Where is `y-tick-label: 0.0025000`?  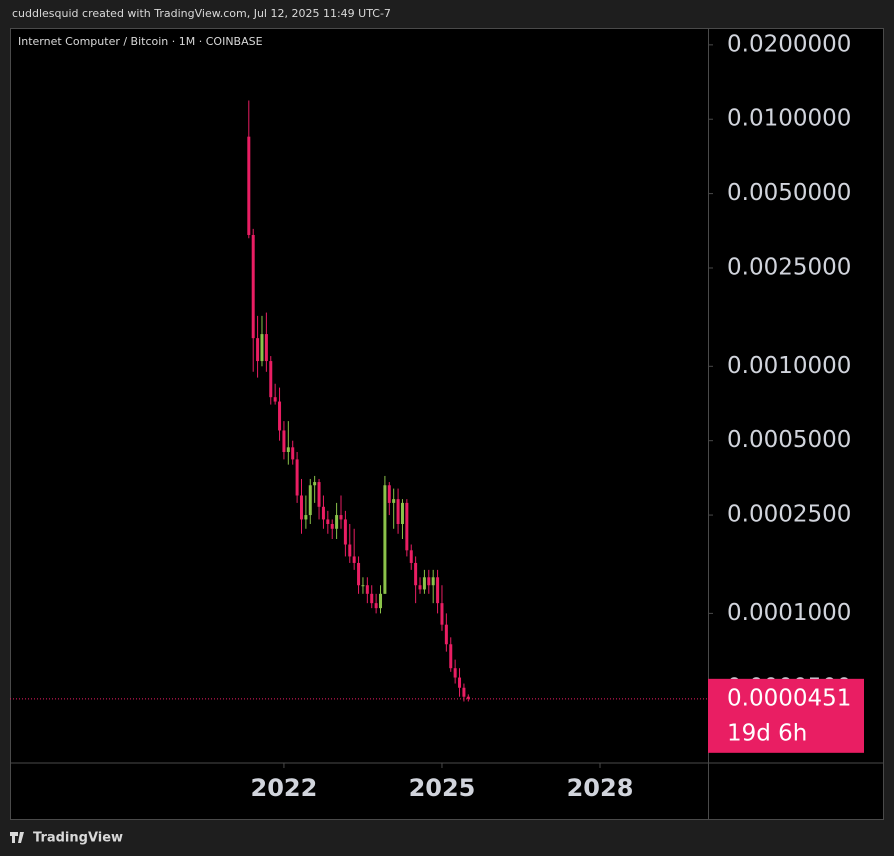
y-tick-label: 0.0025000 is located at coordinates (789, 267).